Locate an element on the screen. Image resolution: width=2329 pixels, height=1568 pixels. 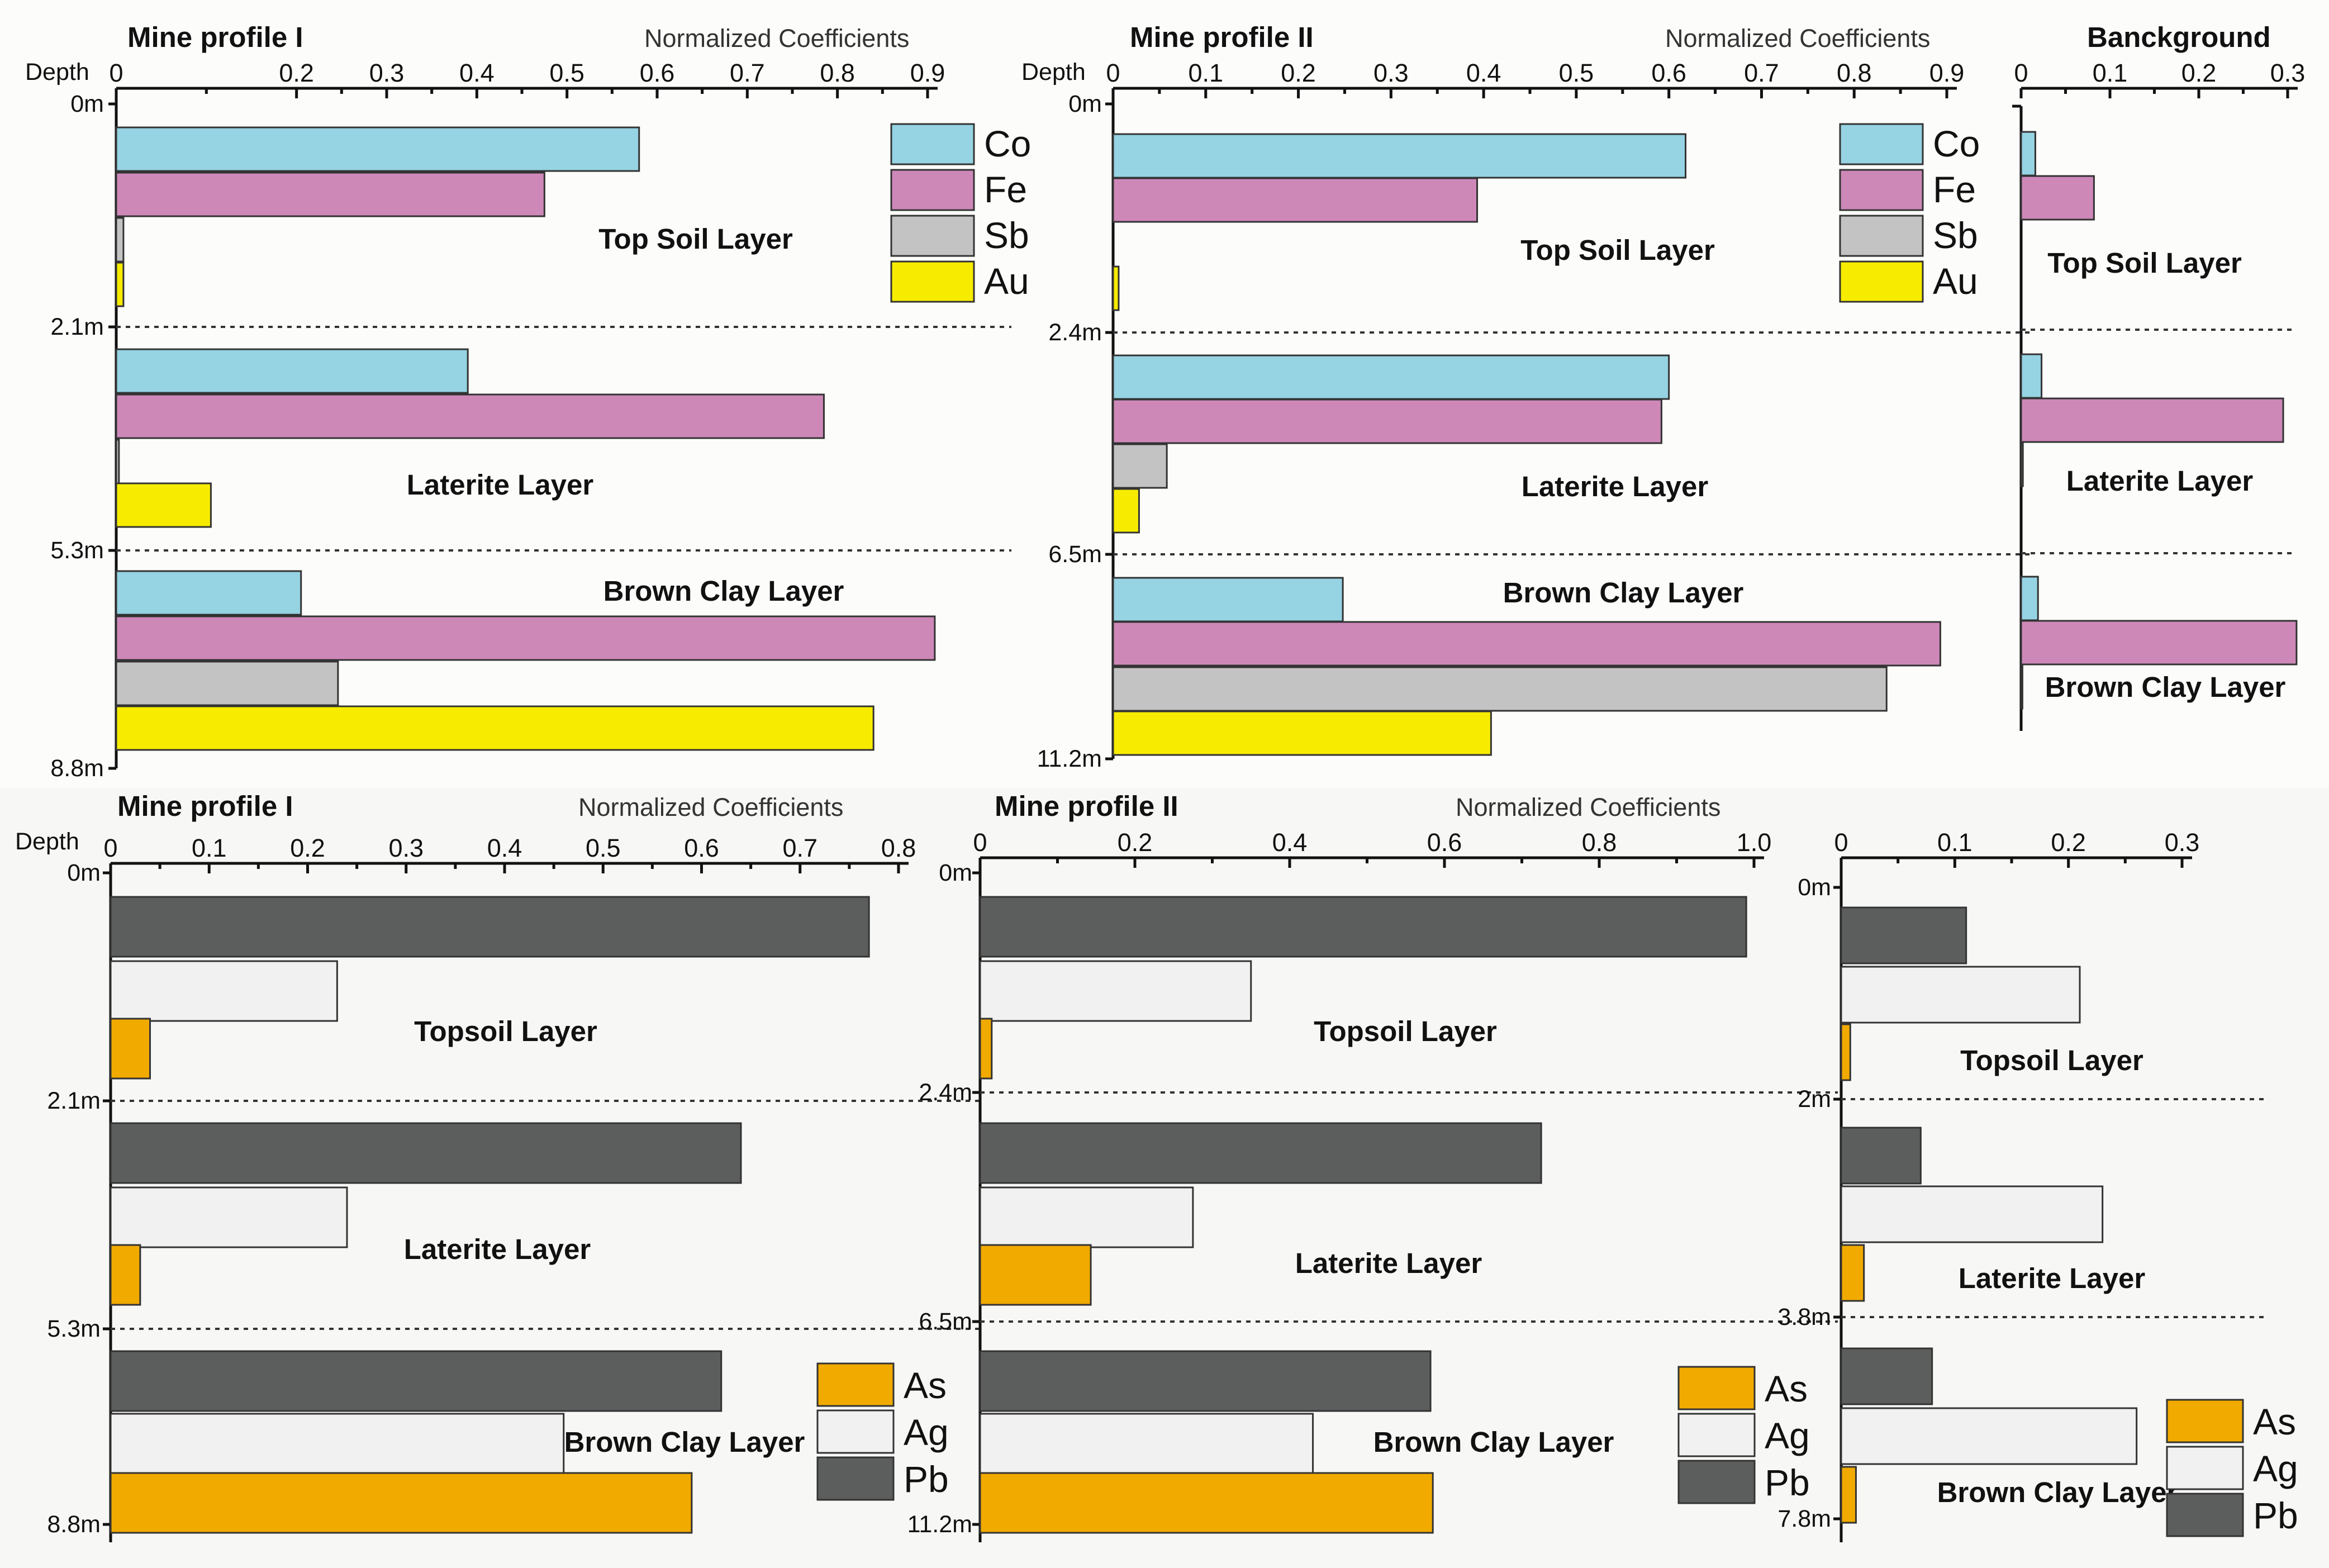
x-tick-label: 0.8 is located at coordinates (1600, 842).